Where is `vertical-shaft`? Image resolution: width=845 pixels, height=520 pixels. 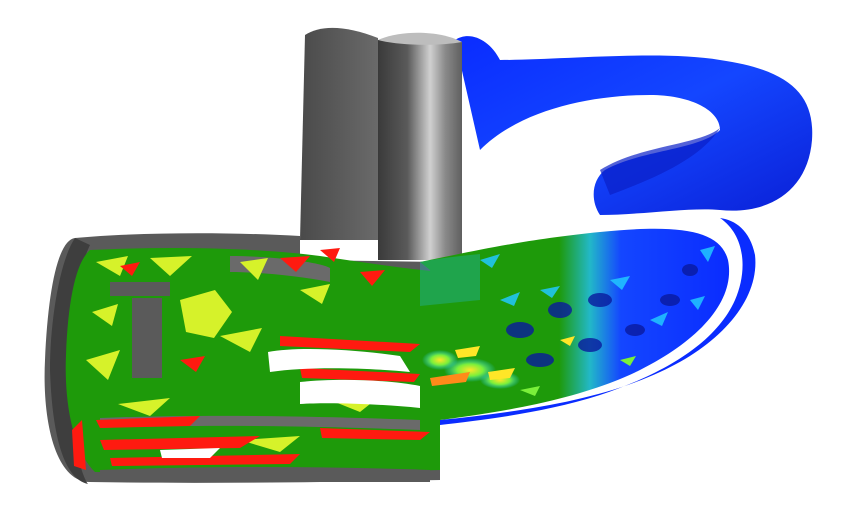 vertical-shaft is located at coordinates (381, 143).